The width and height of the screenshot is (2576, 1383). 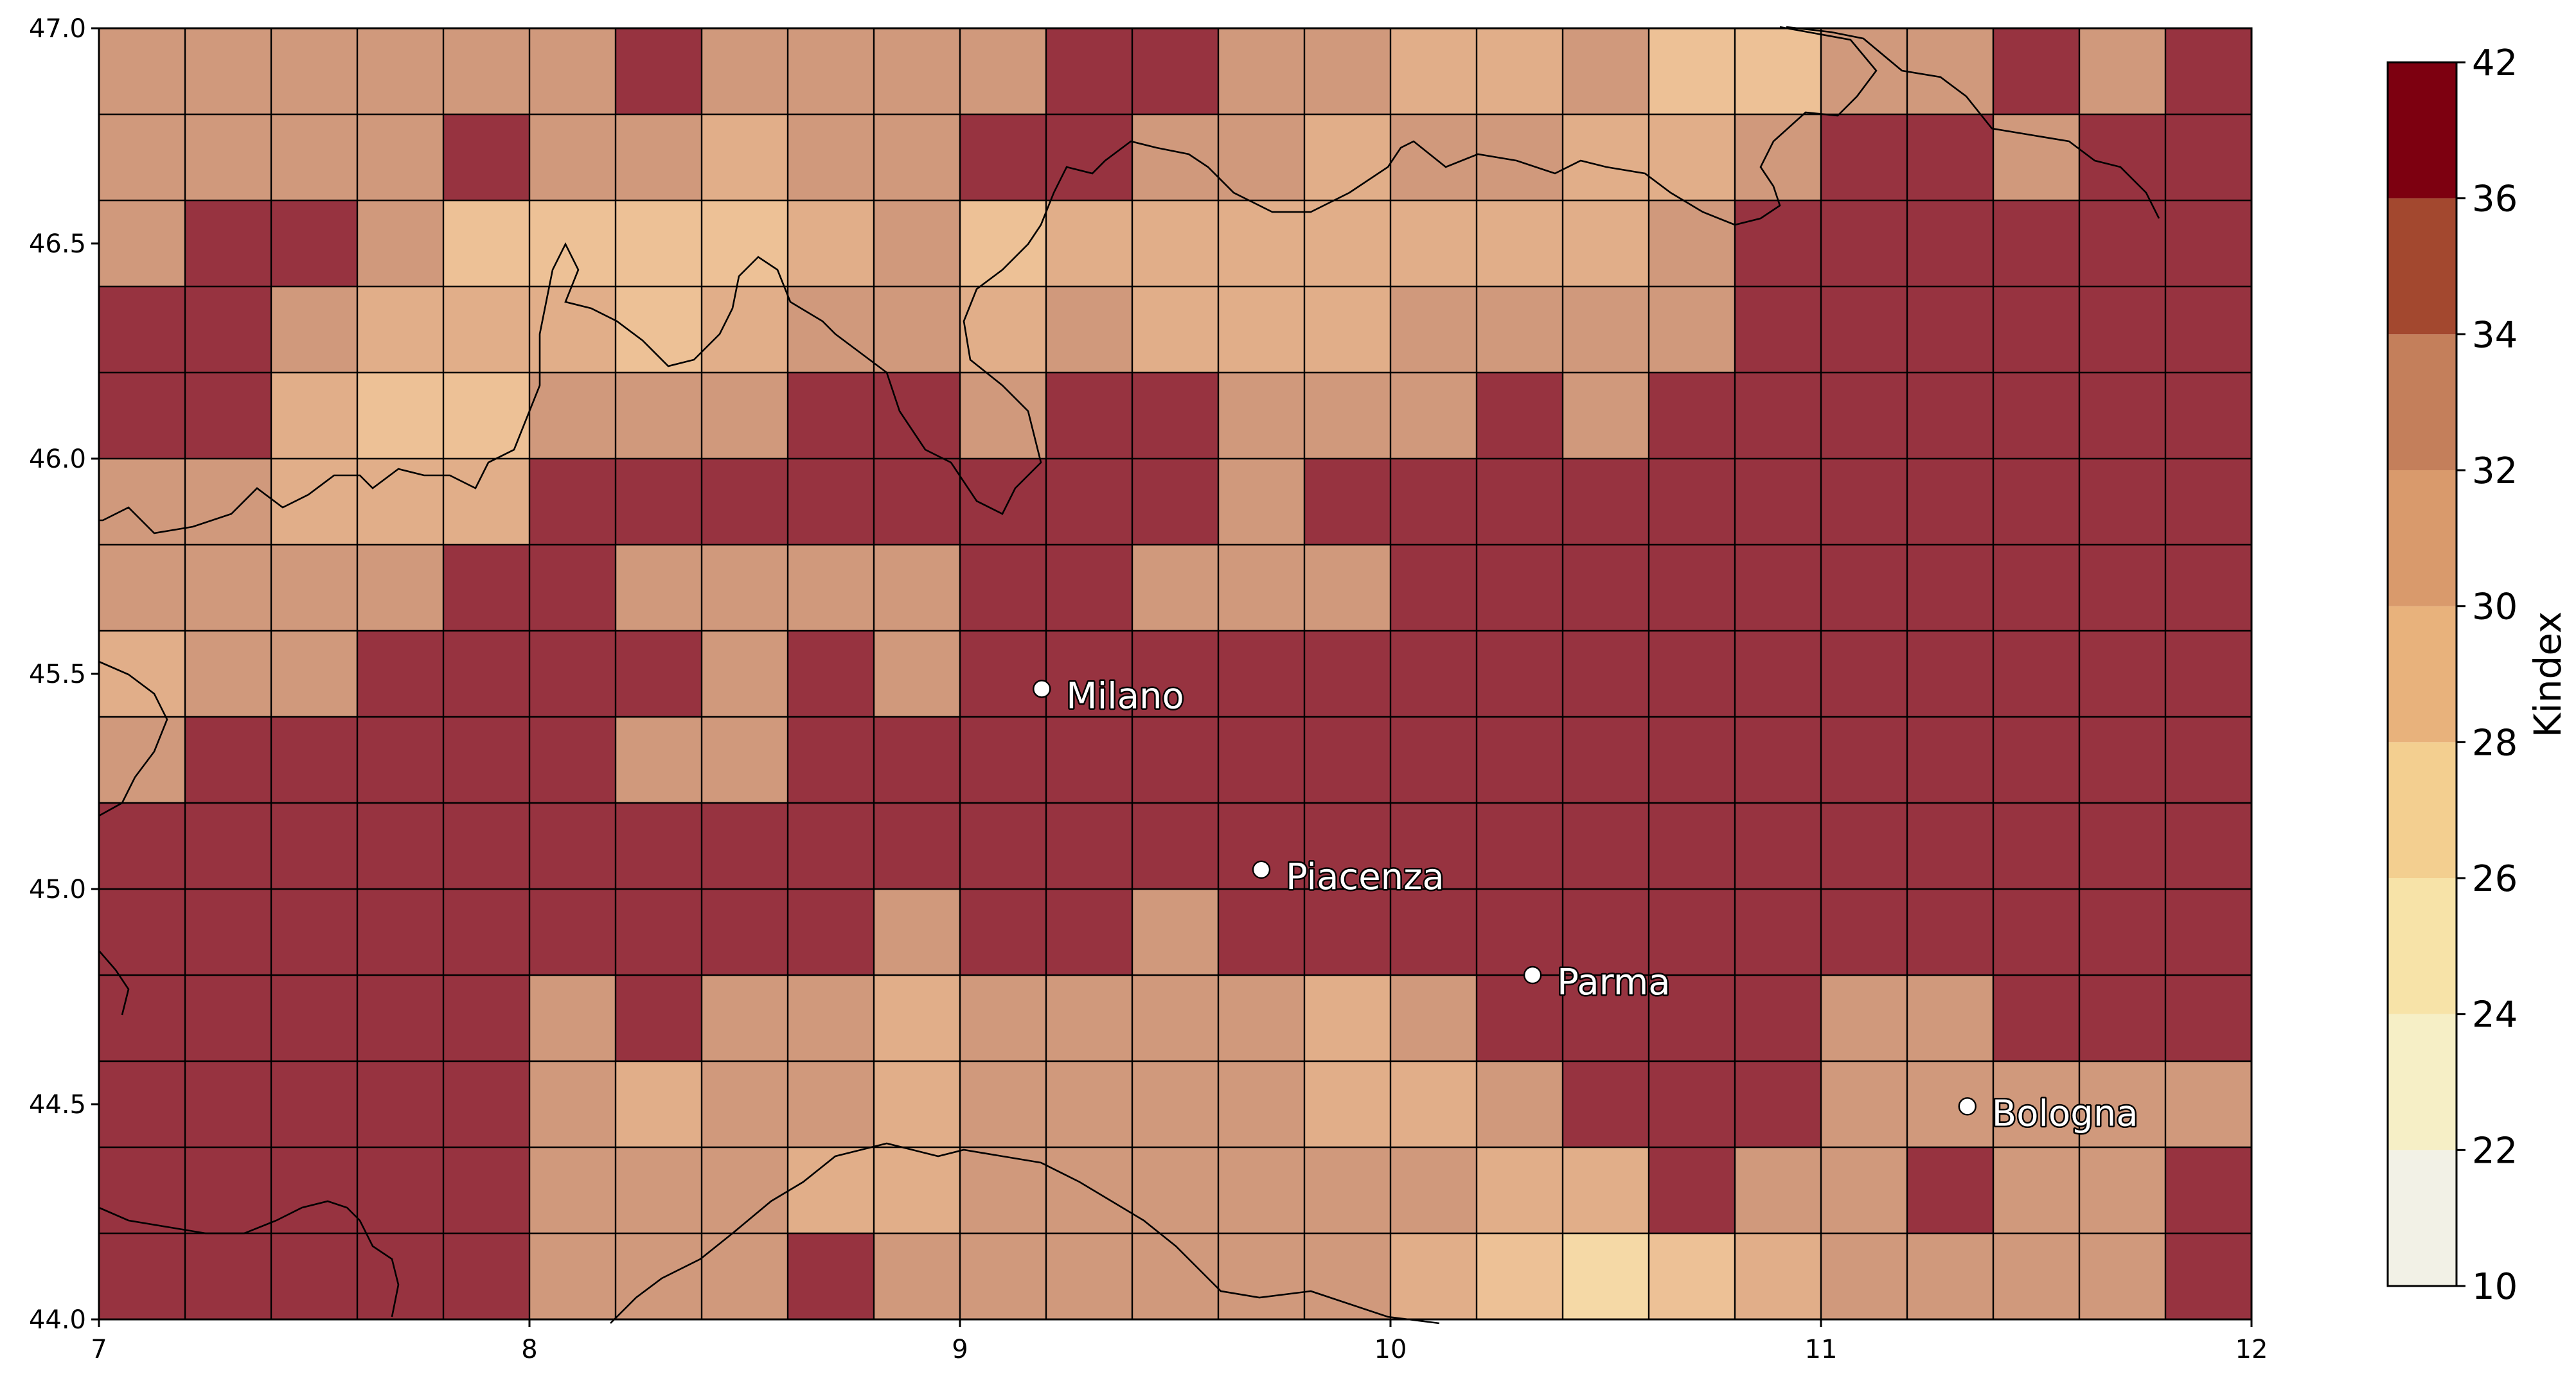 I want to click on colorbar-tick-label: 24, so click(x=2495, y=1015).